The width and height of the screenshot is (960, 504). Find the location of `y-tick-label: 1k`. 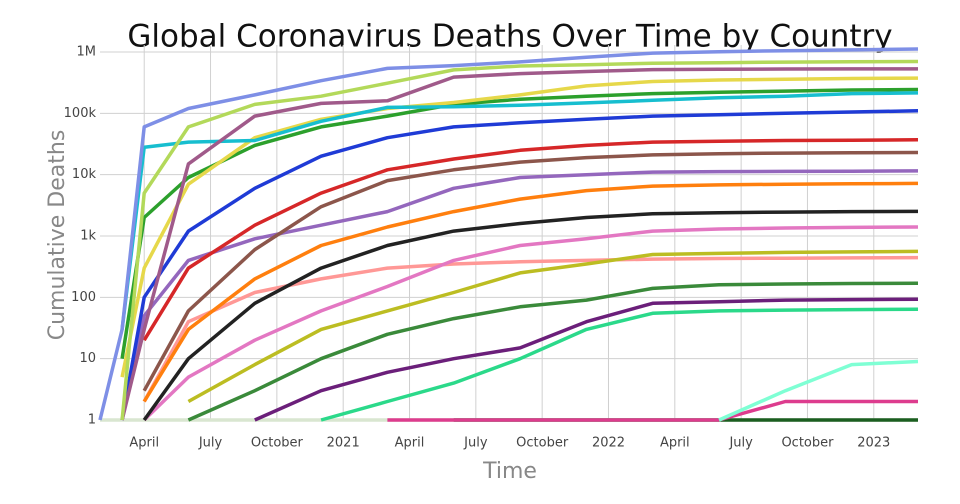

y-tick-label: 1k is located at coordinates (88, 235).